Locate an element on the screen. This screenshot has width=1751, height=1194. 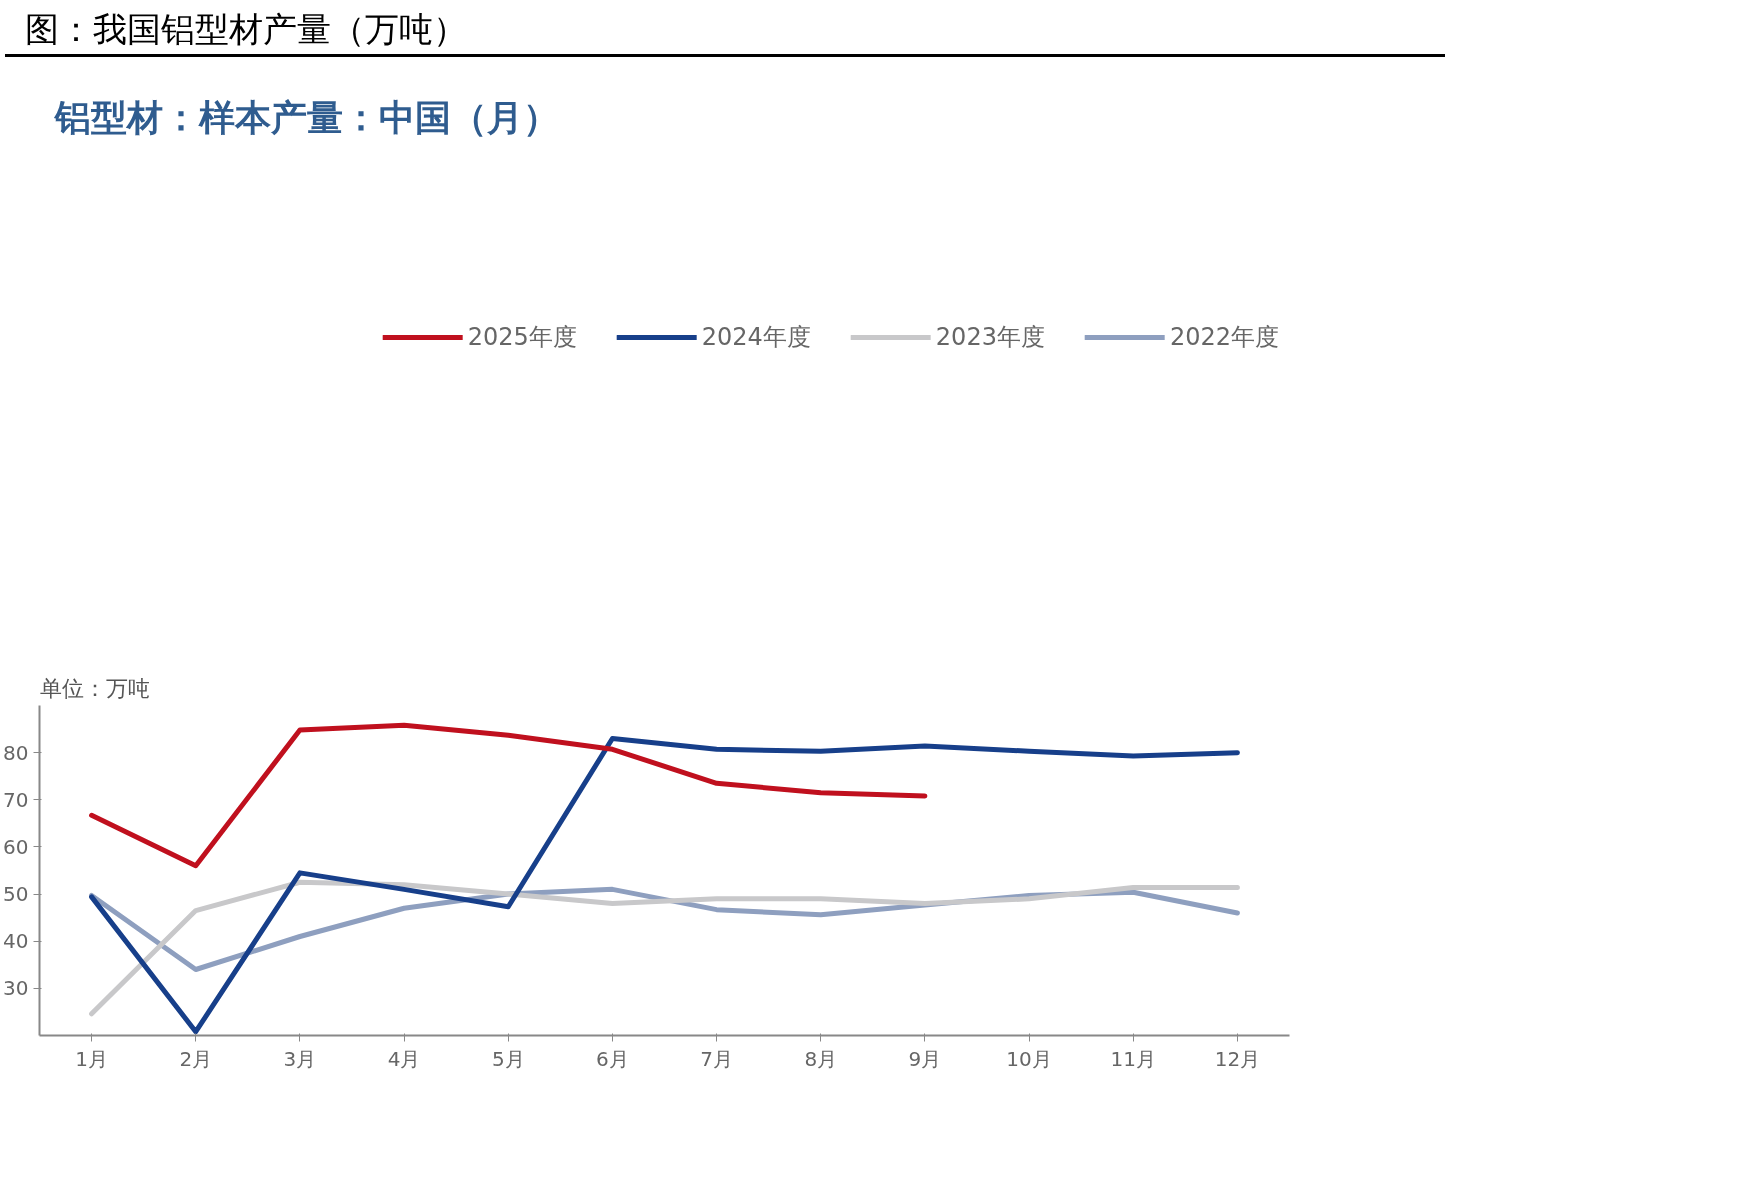
x-tick-label: 4月 is located at coordinates (404, 1058).